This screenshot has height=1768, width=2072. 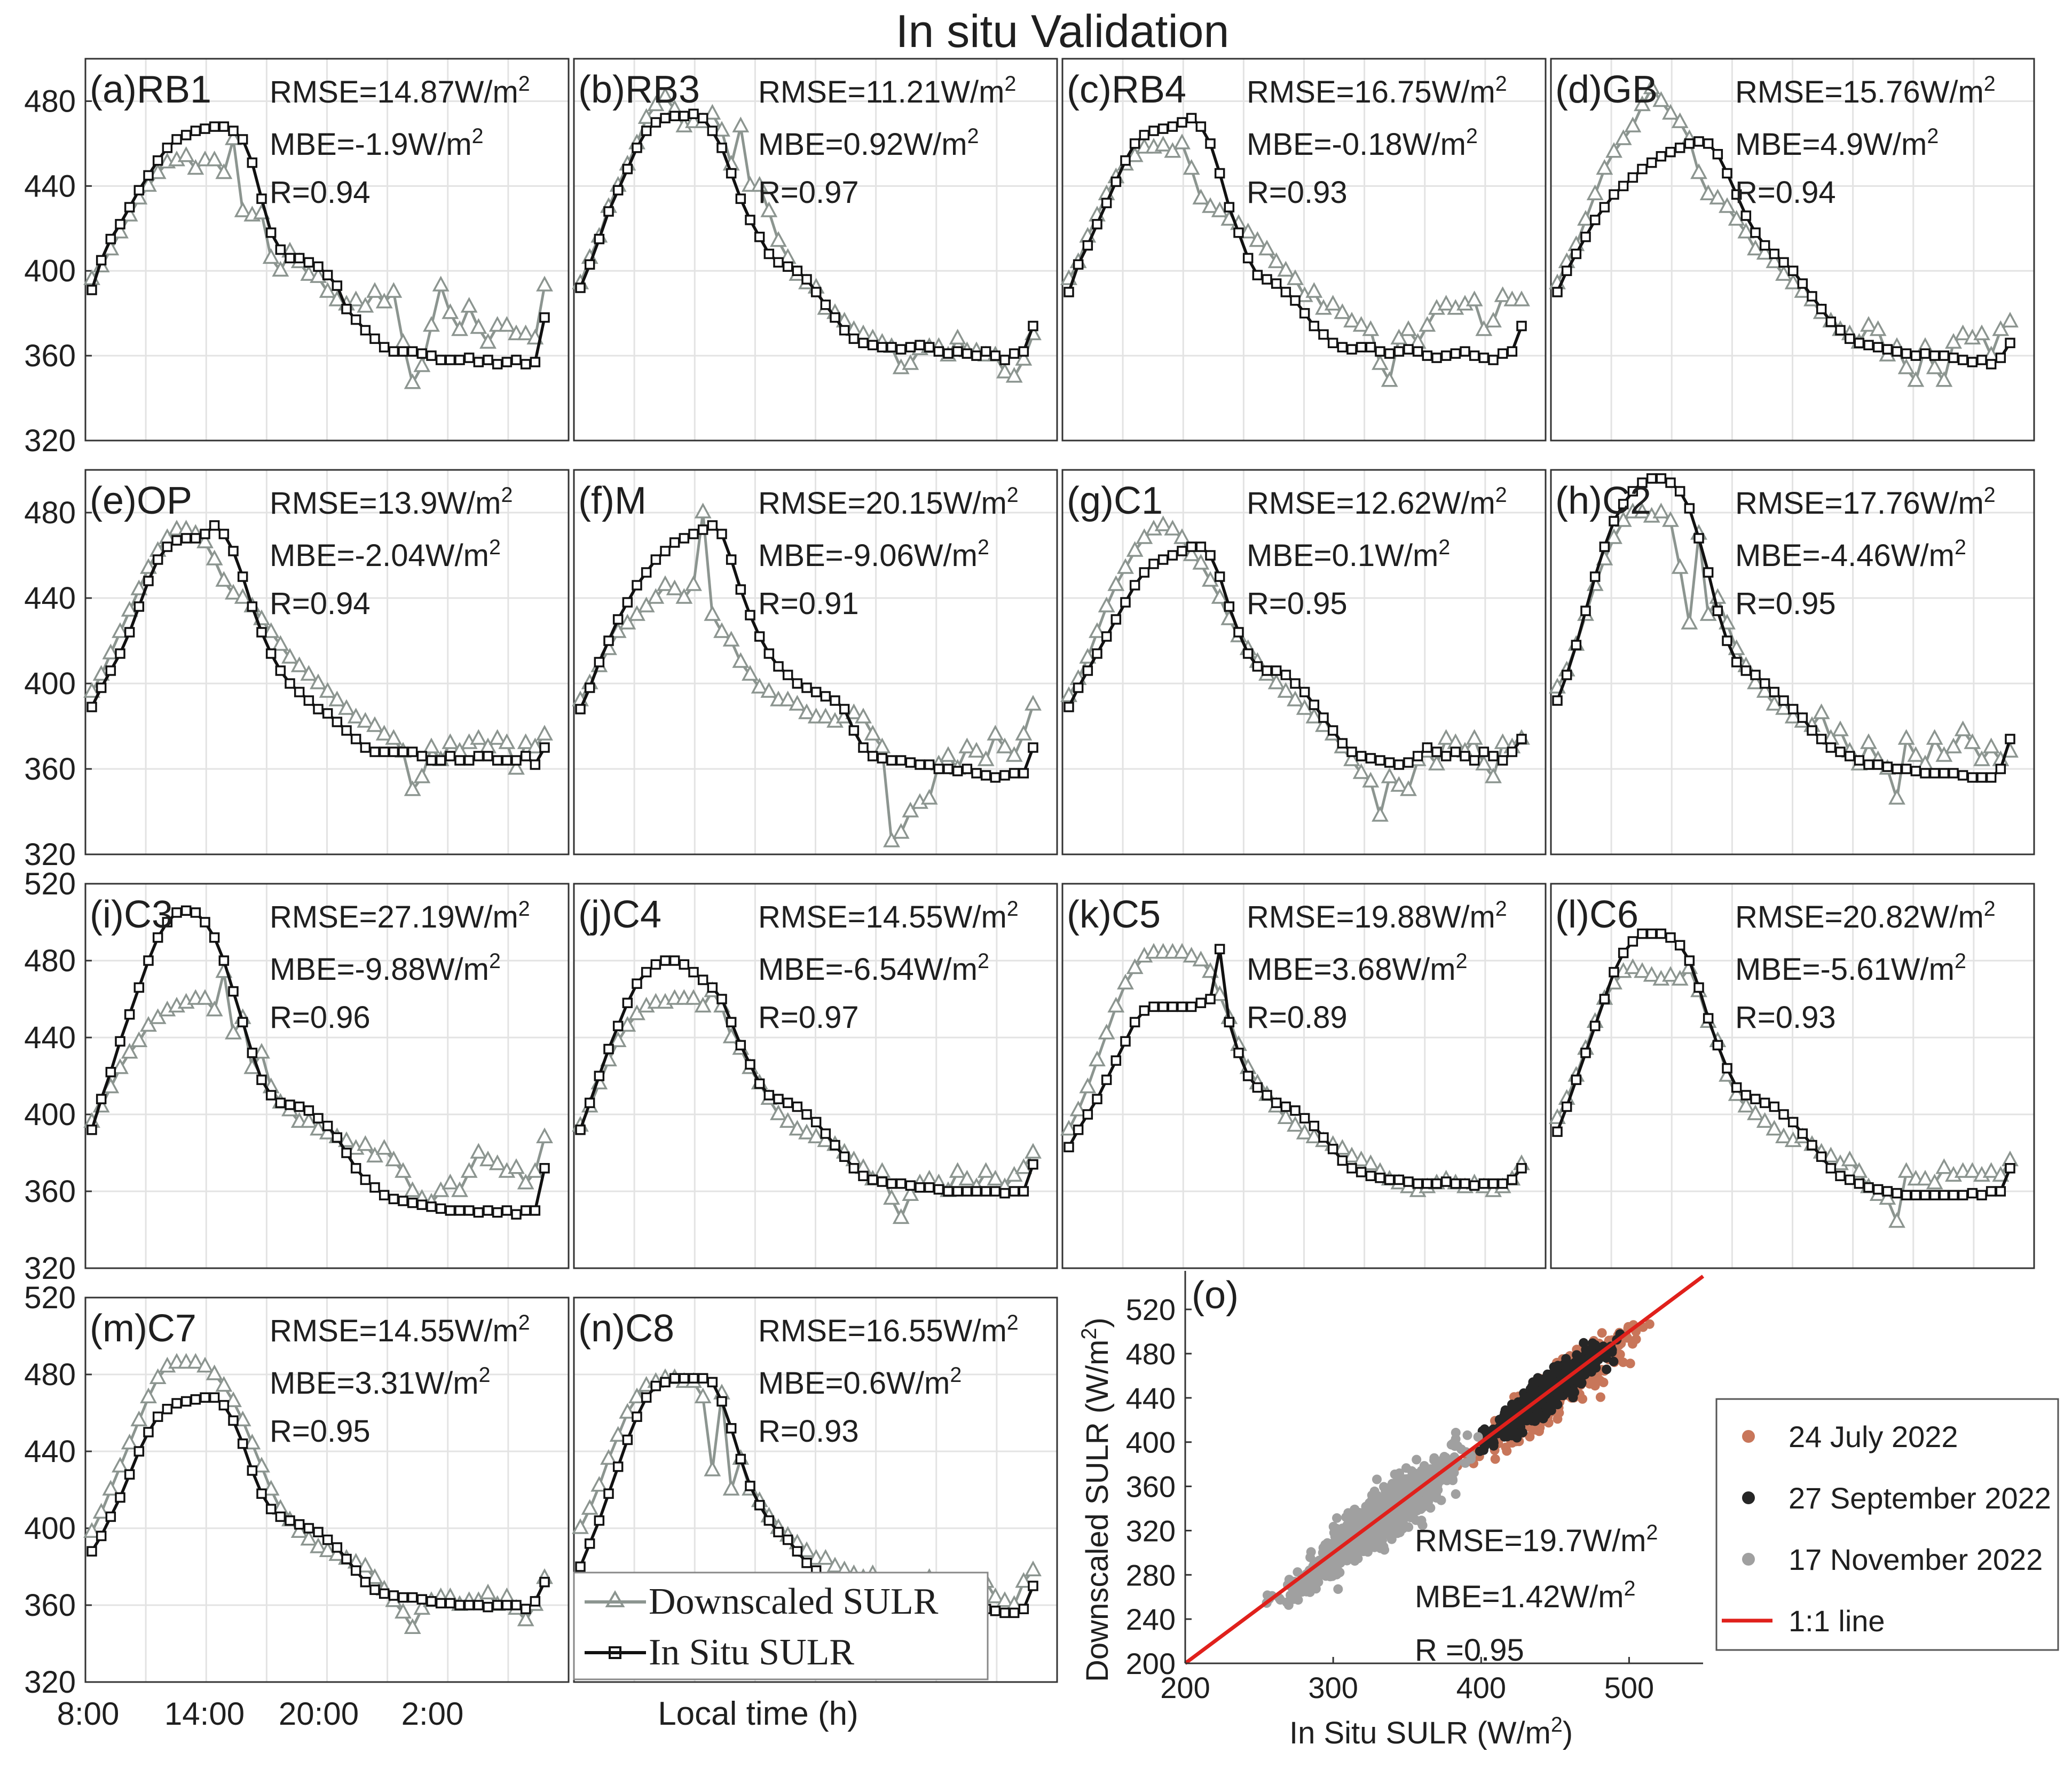 What do you see at coordinates (1348, 555) in the screenshot?
I see `mbe-label: MBE=0.1W/m2` at bounding box center [1348, 555].